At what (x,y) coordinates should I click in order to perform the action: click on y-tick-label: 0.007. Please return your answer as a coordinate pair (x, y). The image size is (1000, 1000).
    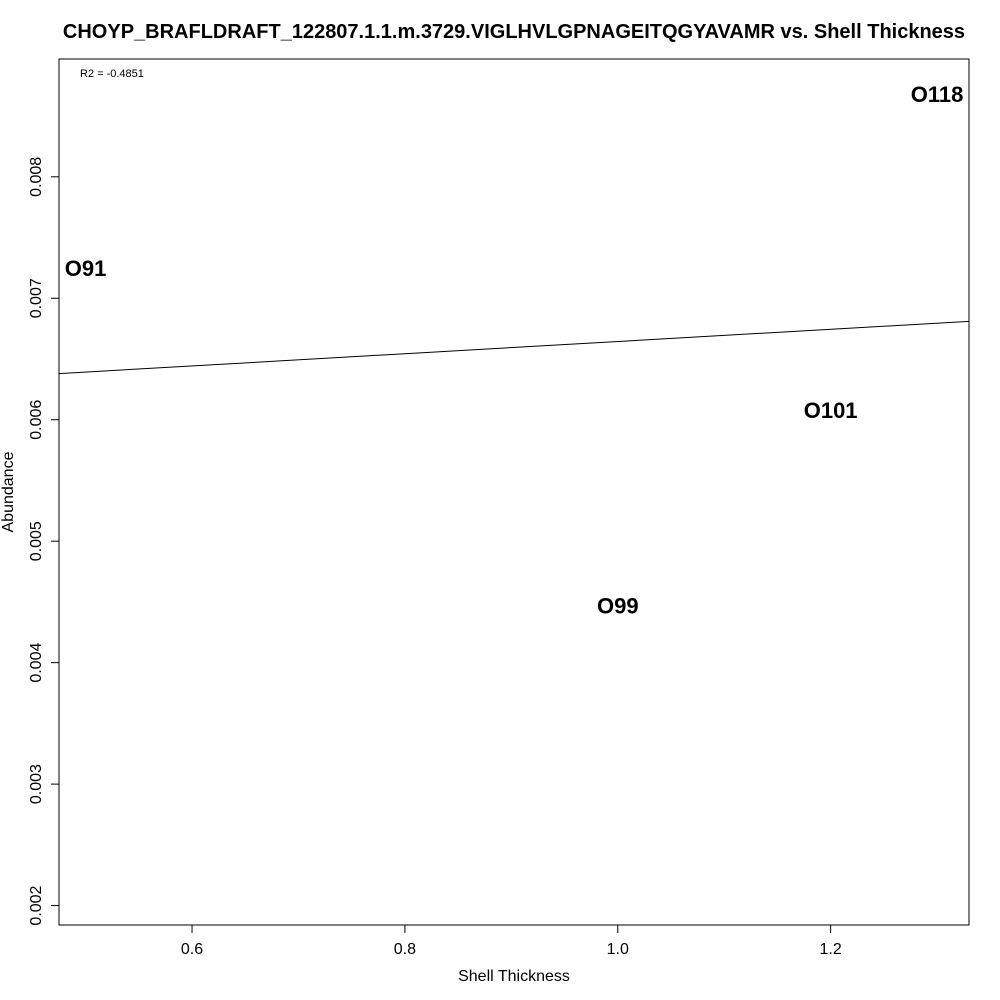
    Looking at the image, I should click on (36, 298).